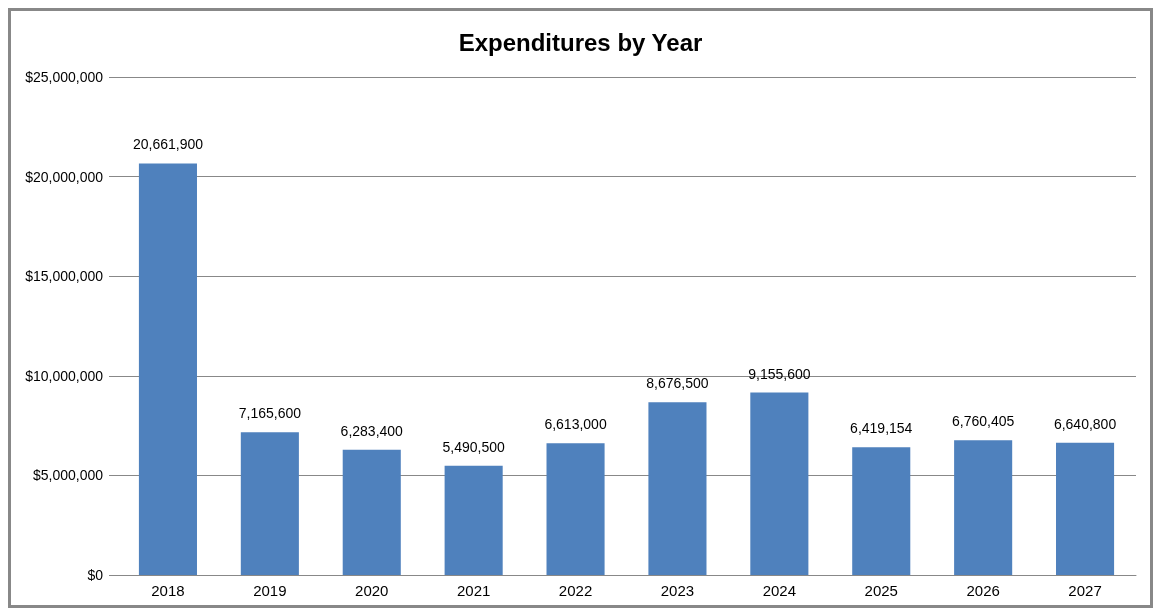 The width and height of the screenshot is (1161, 616). I want to click on data-label: 9,155,600, so click(779, 373).